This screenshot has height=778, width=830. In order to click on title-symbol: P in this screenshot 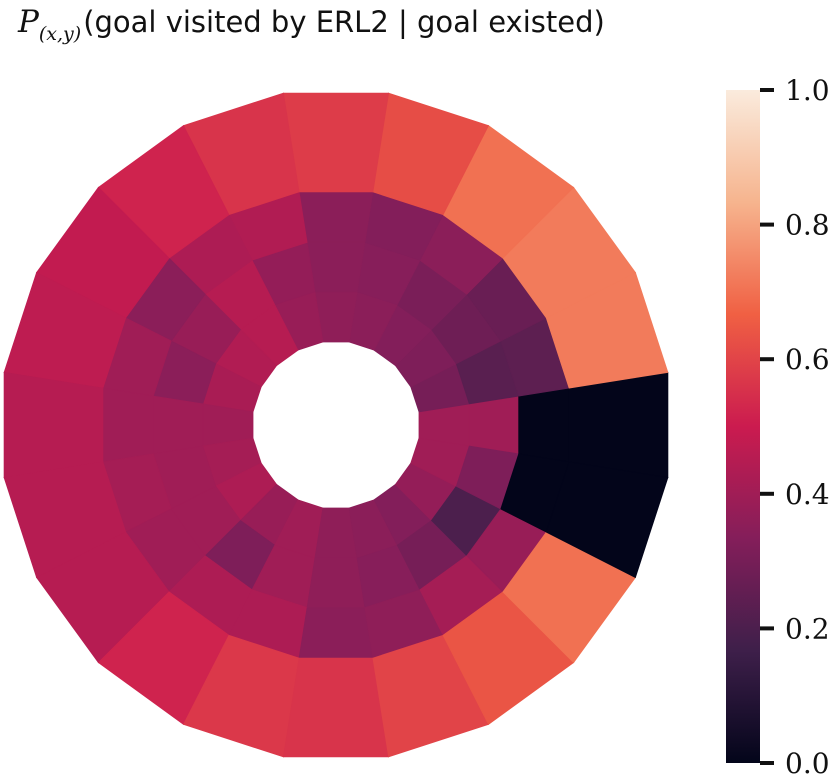, I will do `click(28, 22)`.